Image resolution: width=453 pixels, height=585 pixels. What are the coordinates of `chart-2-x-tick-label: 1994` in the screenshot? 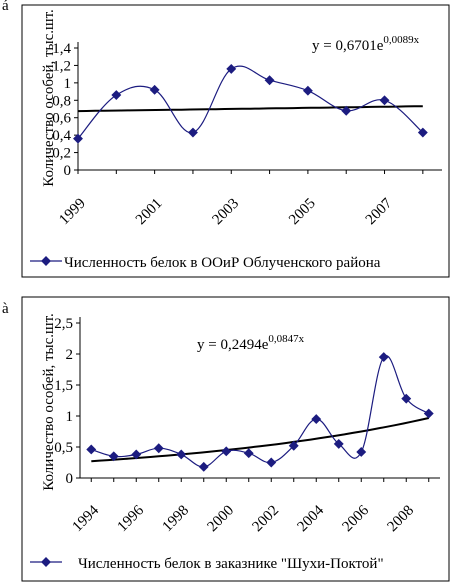 It's located at (86, 518).